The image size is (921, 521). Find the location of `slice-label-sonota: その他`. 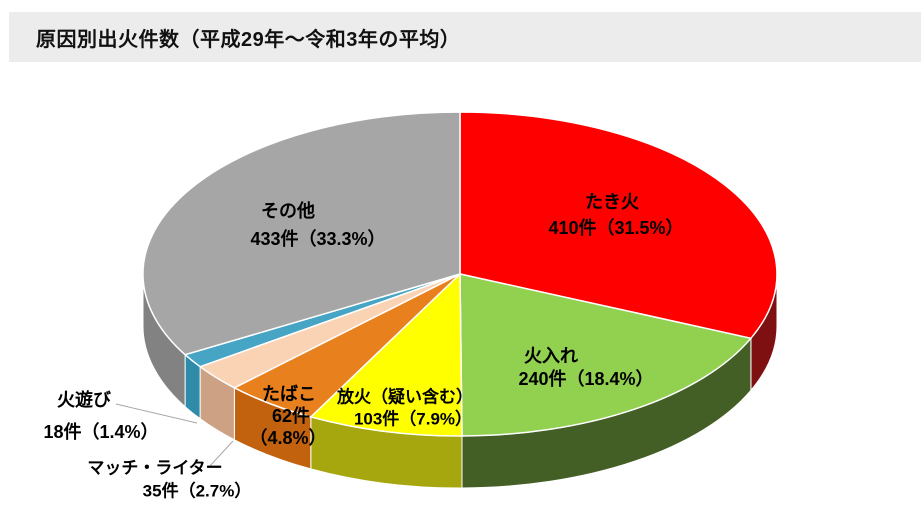

slice-label-sonota: その他 is located at coordinates (288, 211).